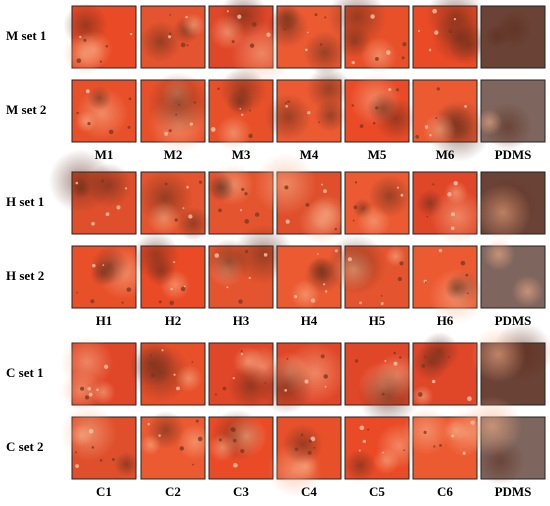 This screenshot has width=550, height=506. What do you see at coordinates (173, 491) in the screenshot?
I see `column-label: C2` at bounding box center [173, 491].